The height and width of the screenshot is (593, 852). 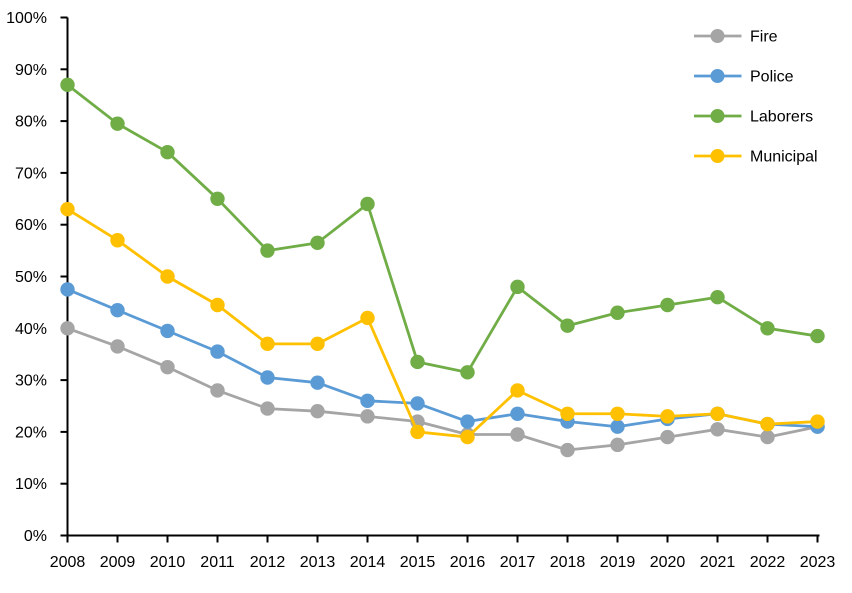 What do you see at coordinates (667, 416) in the screenshot?
I see `point-municipal-2020` at bounding box center [667, 416].